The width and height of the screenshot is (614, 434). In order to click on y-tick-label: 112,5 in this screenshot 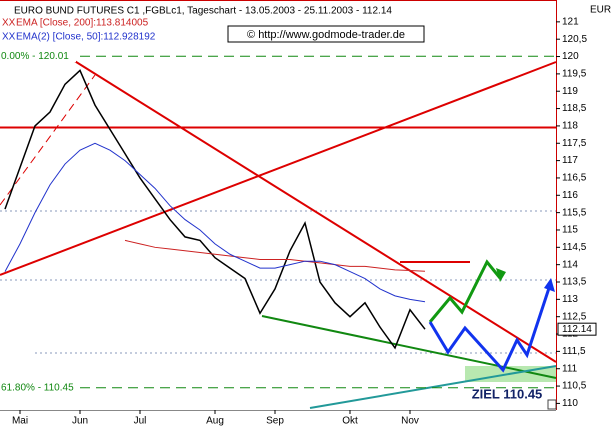, I will do `click(574, 316)`.